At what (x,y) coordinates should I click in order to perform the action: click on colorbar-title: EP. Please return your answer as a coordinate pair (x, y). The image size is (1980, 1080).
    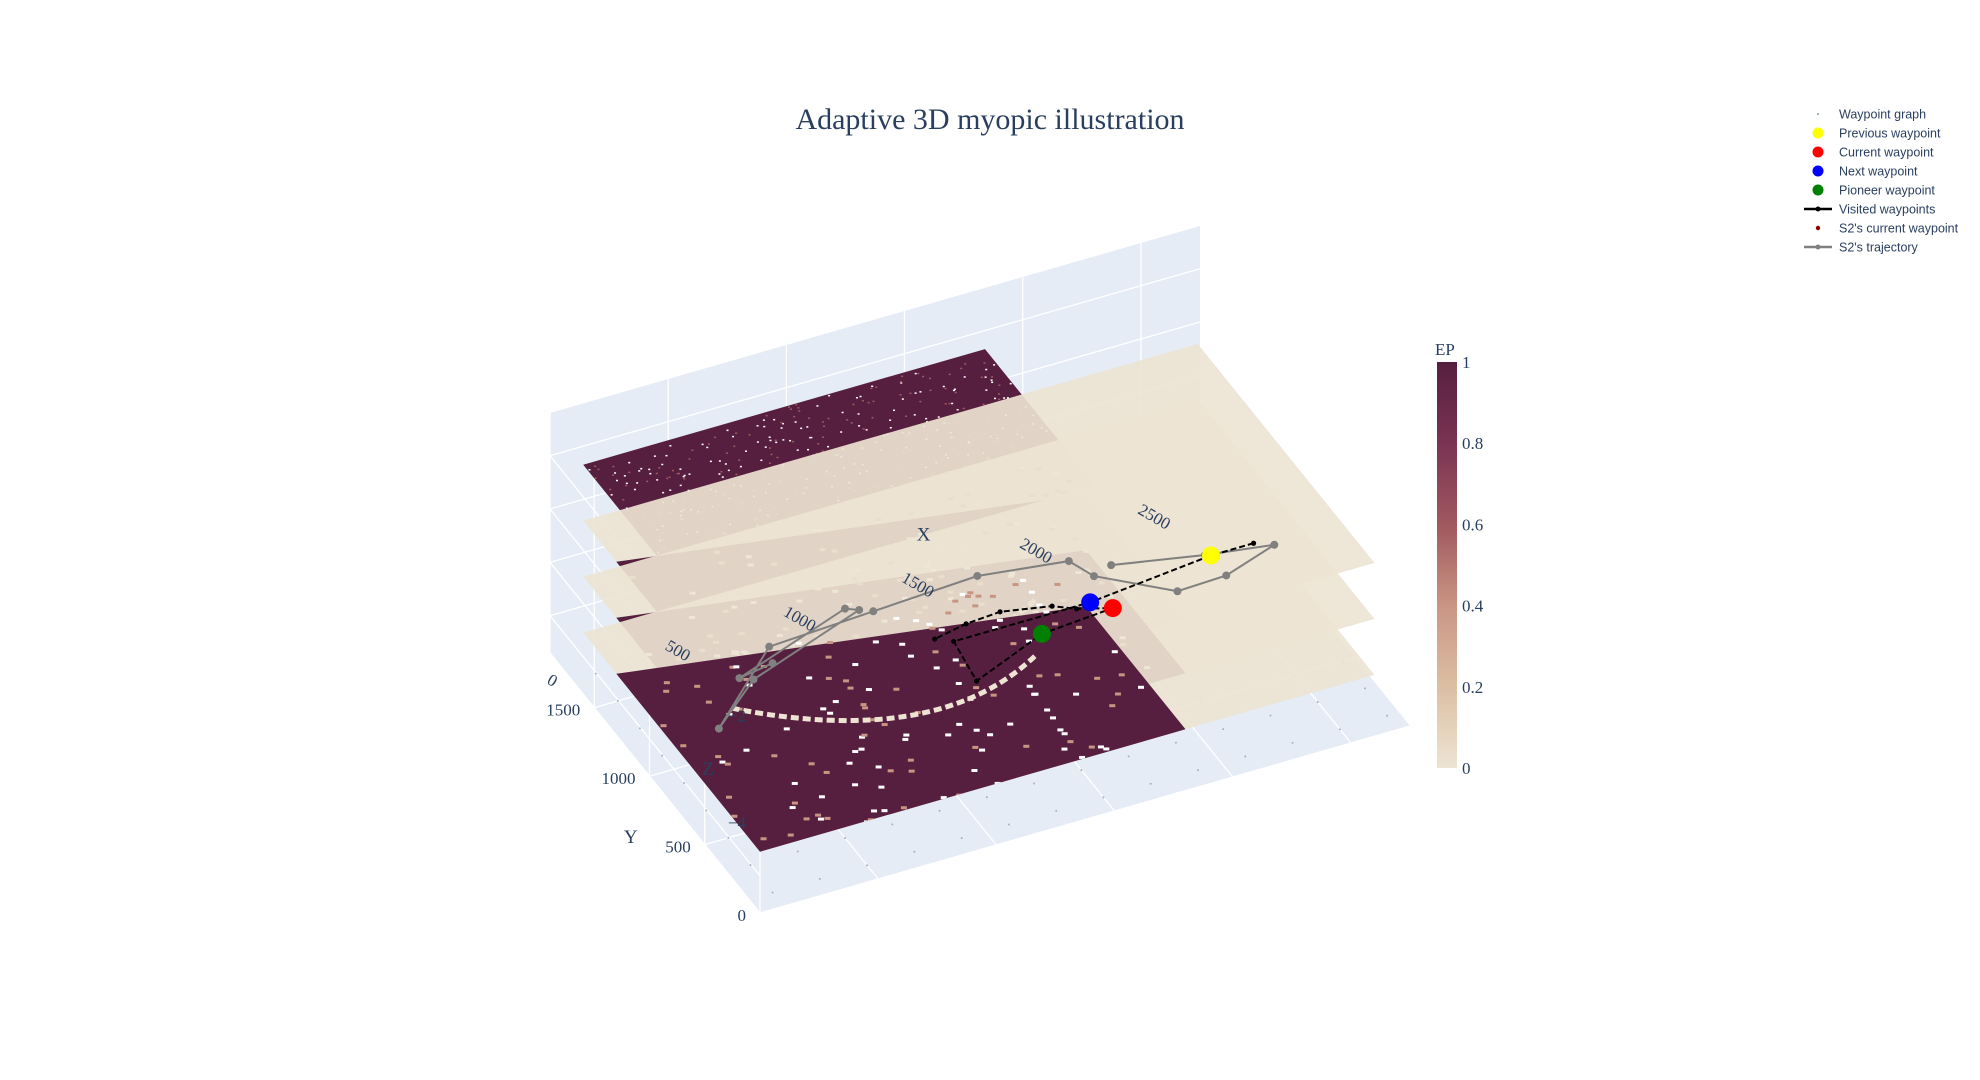
    Looking at the image, I should click on (1445, 349).